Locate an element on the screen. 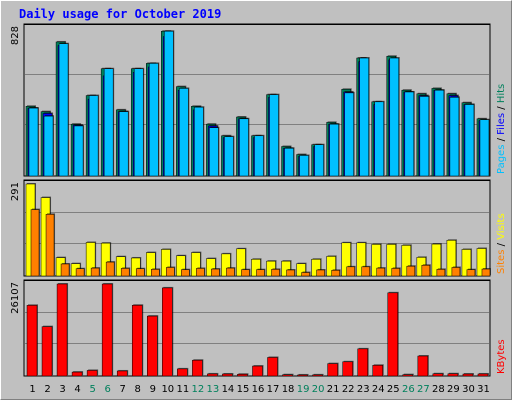 This screenshot has width=512, height=400. x-tick-label: 27 is located at coordinates (423, 389).